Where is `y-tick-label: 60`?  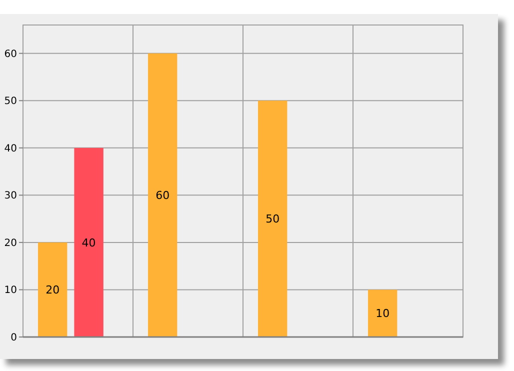 y-tick-label: 60 is located at coordinates (10, 54).